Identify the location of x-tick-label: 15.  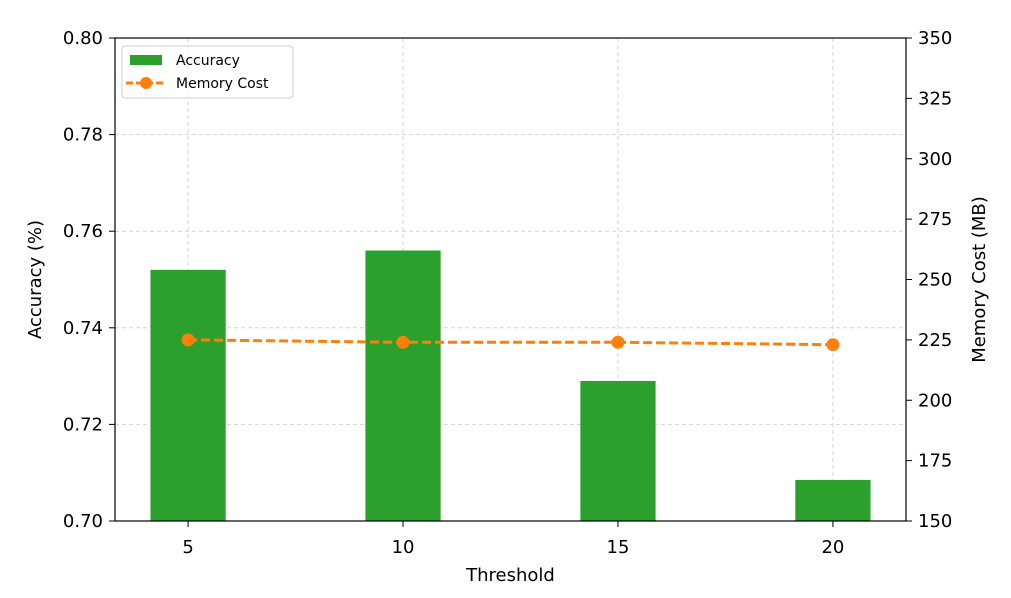
(618, 547).